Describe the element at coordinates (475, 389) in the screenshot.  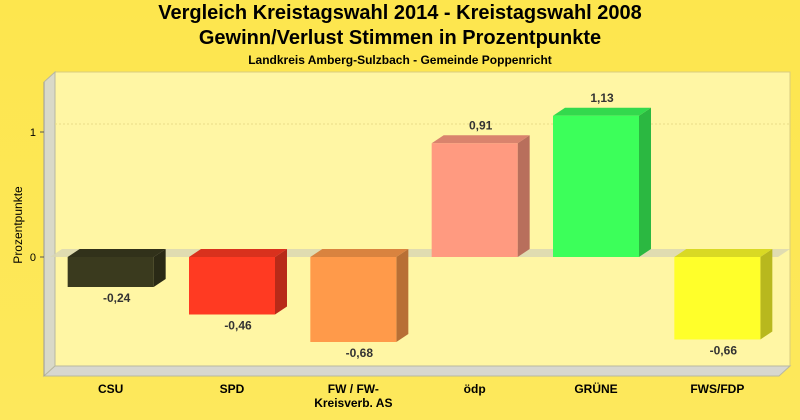
I see `x-tick-label: ödp` at that location.